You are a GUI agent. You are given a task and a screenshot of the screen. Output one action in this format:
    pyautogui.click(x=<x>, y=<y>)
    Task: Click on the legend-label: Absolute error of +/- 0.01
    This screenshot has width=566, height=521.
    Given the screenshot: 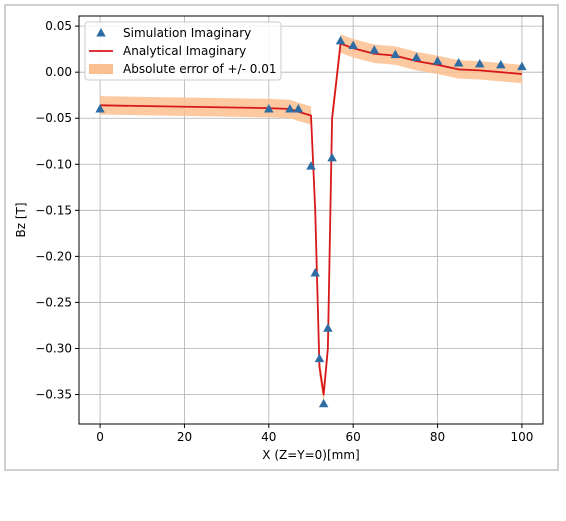 What is the action you would take?
    pyautogui.click(x=199, y=69)
    